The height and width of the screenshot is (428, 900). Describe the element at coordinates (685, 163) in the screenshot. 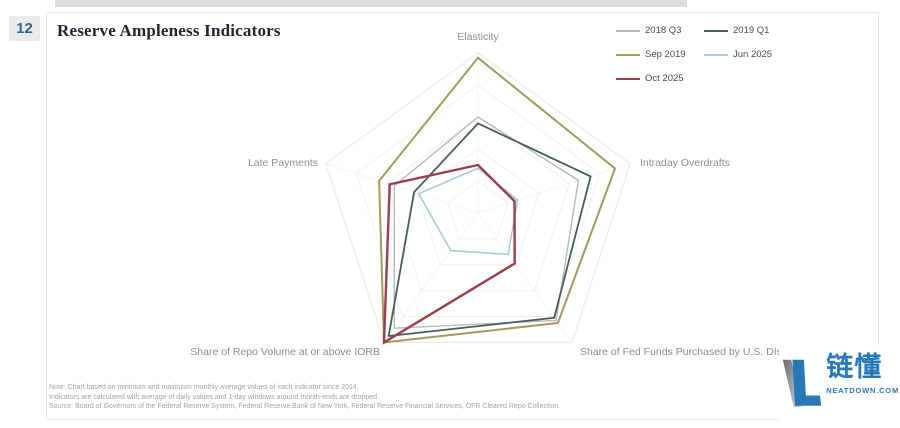

I see `axis-label-intraday-overdrafts: Intraday Overdrafts` at that location.